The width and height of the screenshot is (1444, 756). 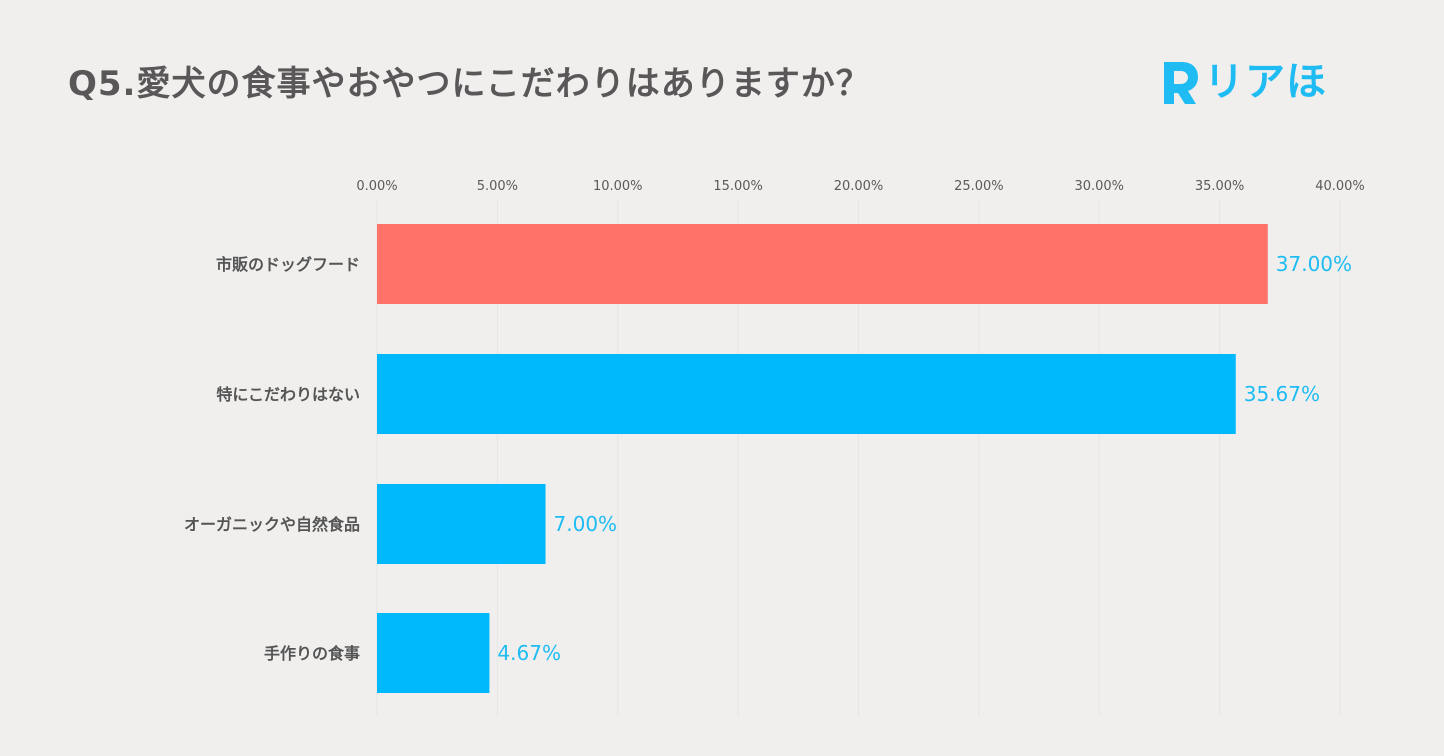 What do you see at coordinates (1282, 394) in the screenshot?
I see `data-label: 35.67%` at bounding box center [1282, 394].